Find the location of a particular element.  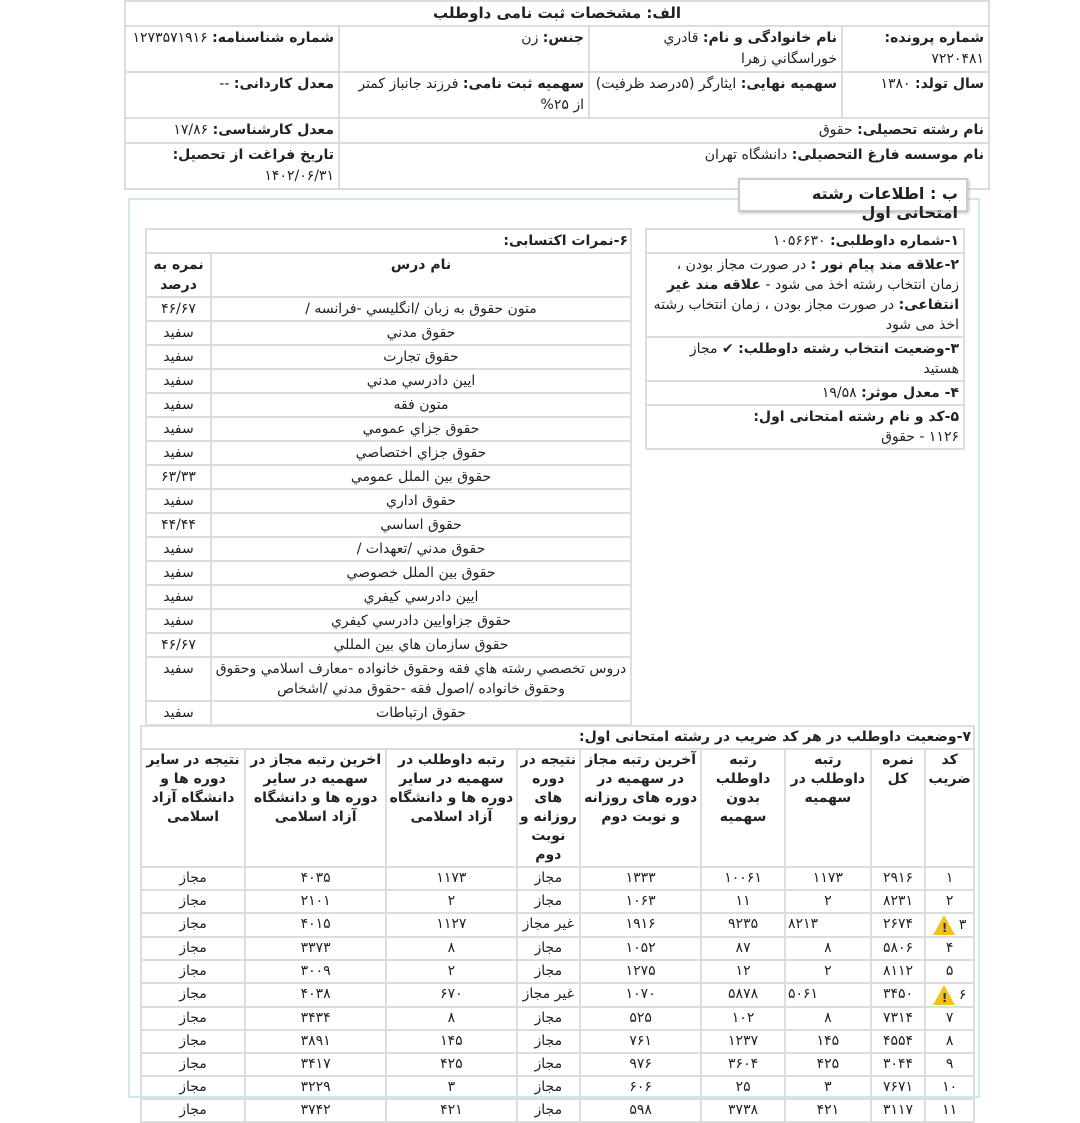

status-header: رتبه داوطلب بدون سهمیه is located at coordinates (743, 808).